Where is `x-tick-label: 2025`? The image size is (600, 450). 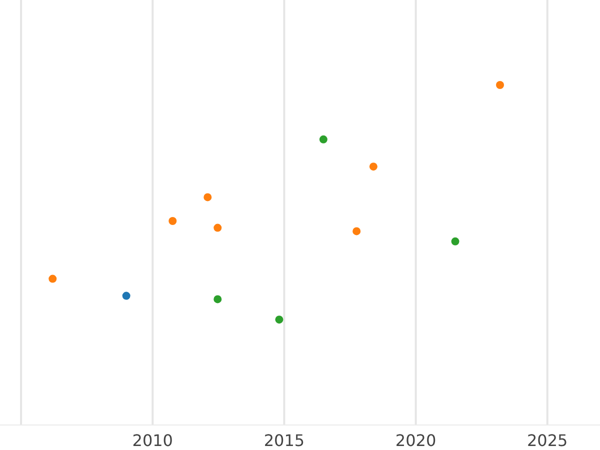 x-tick-label: 2025 is located at coordinates (547, 440).